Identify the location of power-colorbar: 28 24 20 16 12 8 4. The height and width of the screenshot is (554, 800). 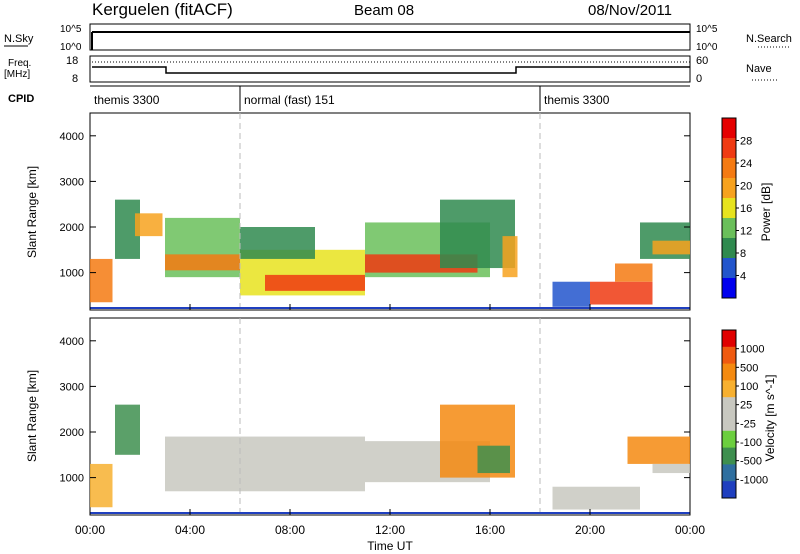
(736, 208).